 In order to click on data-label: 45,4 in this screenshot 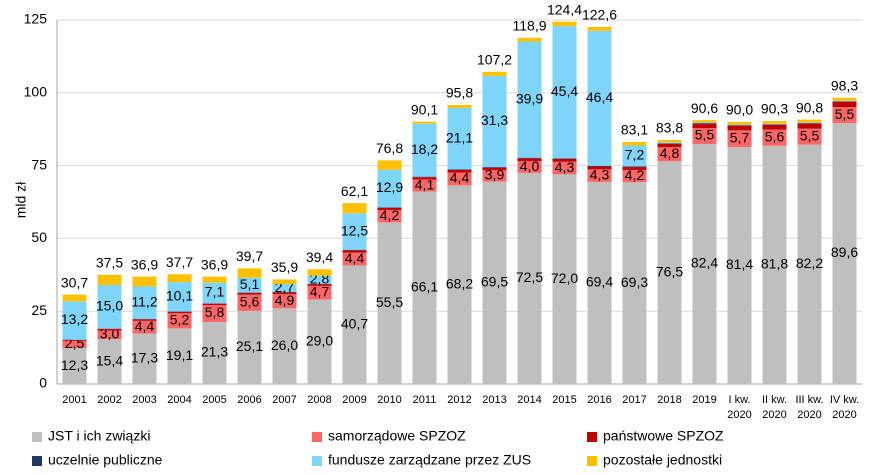, I will do `click(564, 91)`.